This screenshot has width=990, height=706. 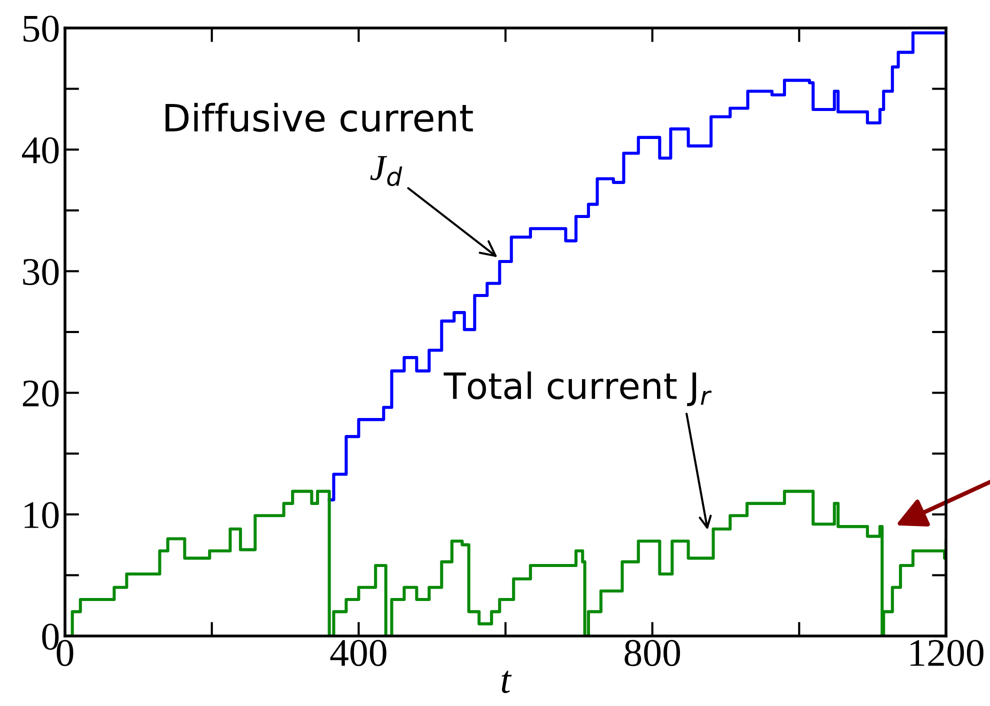 I want to click on x-axis-title: t, so click(x=507, y=682).